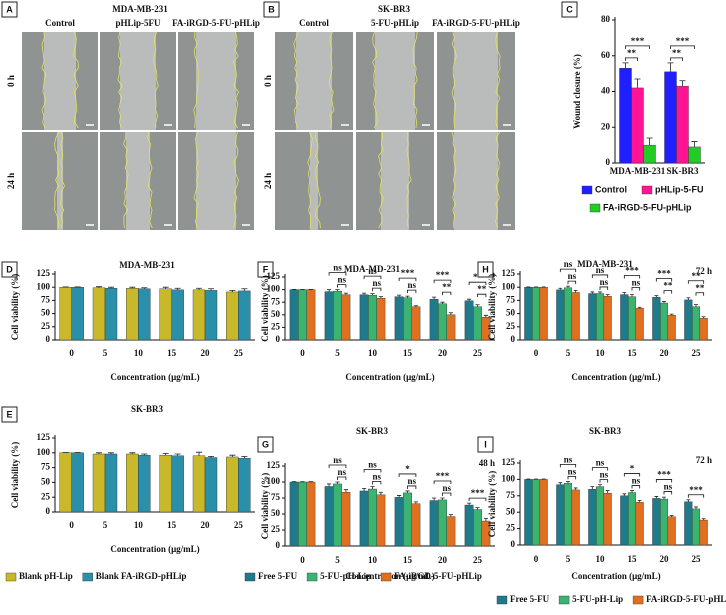  Describe the element at coordinates (60, 23) in the screenshot. I see `column-label: Control` at that location.